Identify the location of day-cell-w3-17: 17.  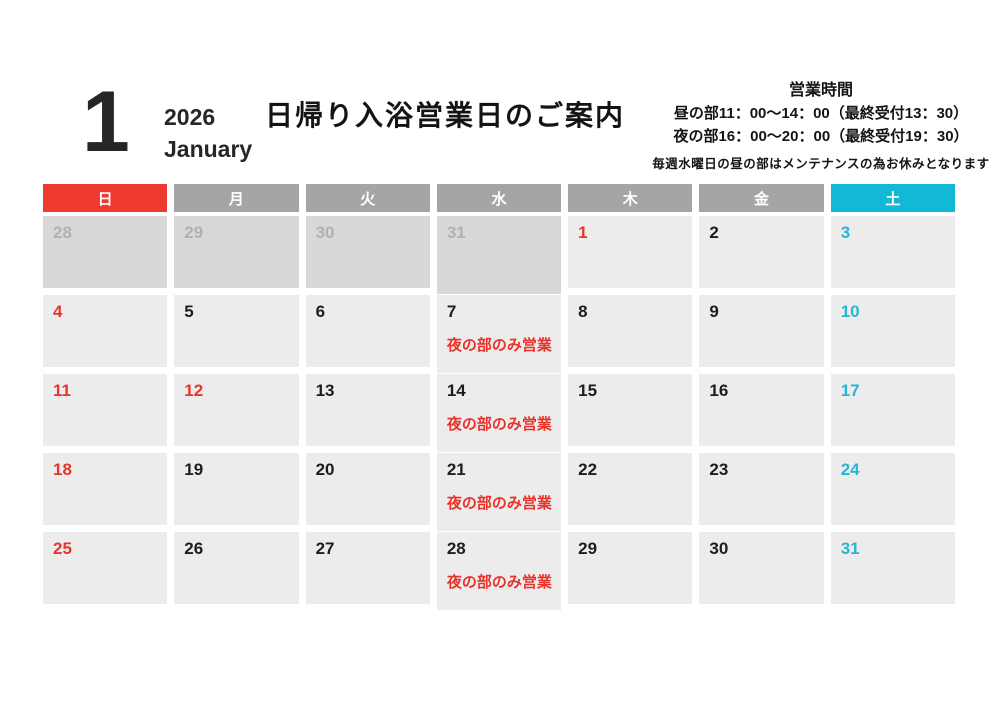
(892, 410).